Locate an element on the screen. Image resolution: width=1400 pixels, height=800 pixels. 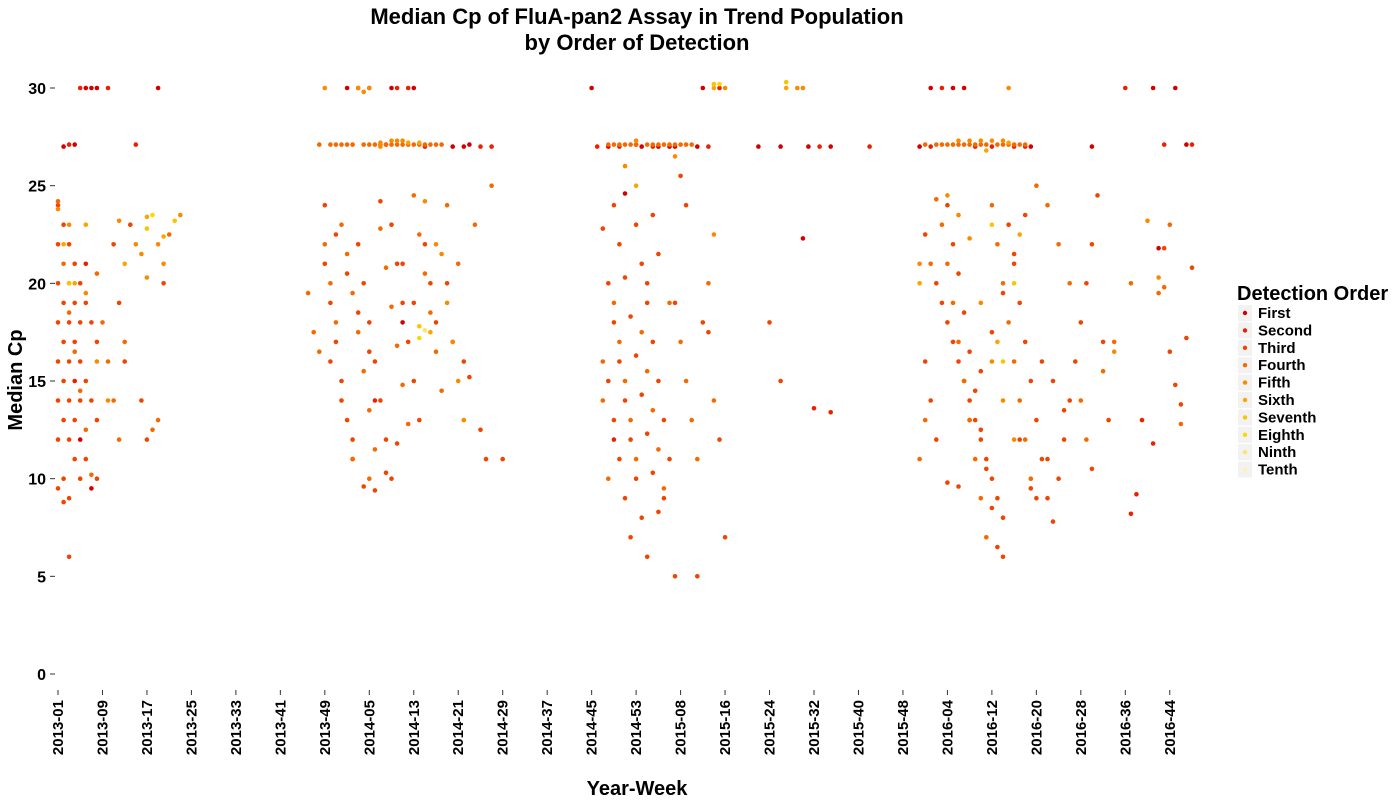
x-tick-label: 2016-36 is located at coordinates (1125, 727).